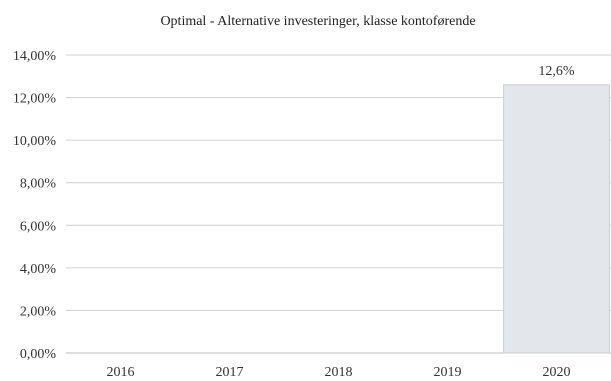  Describe the element at coordinates (35, 141) in the screenshot. I see `y-tick-label: 10,00%` at that location.